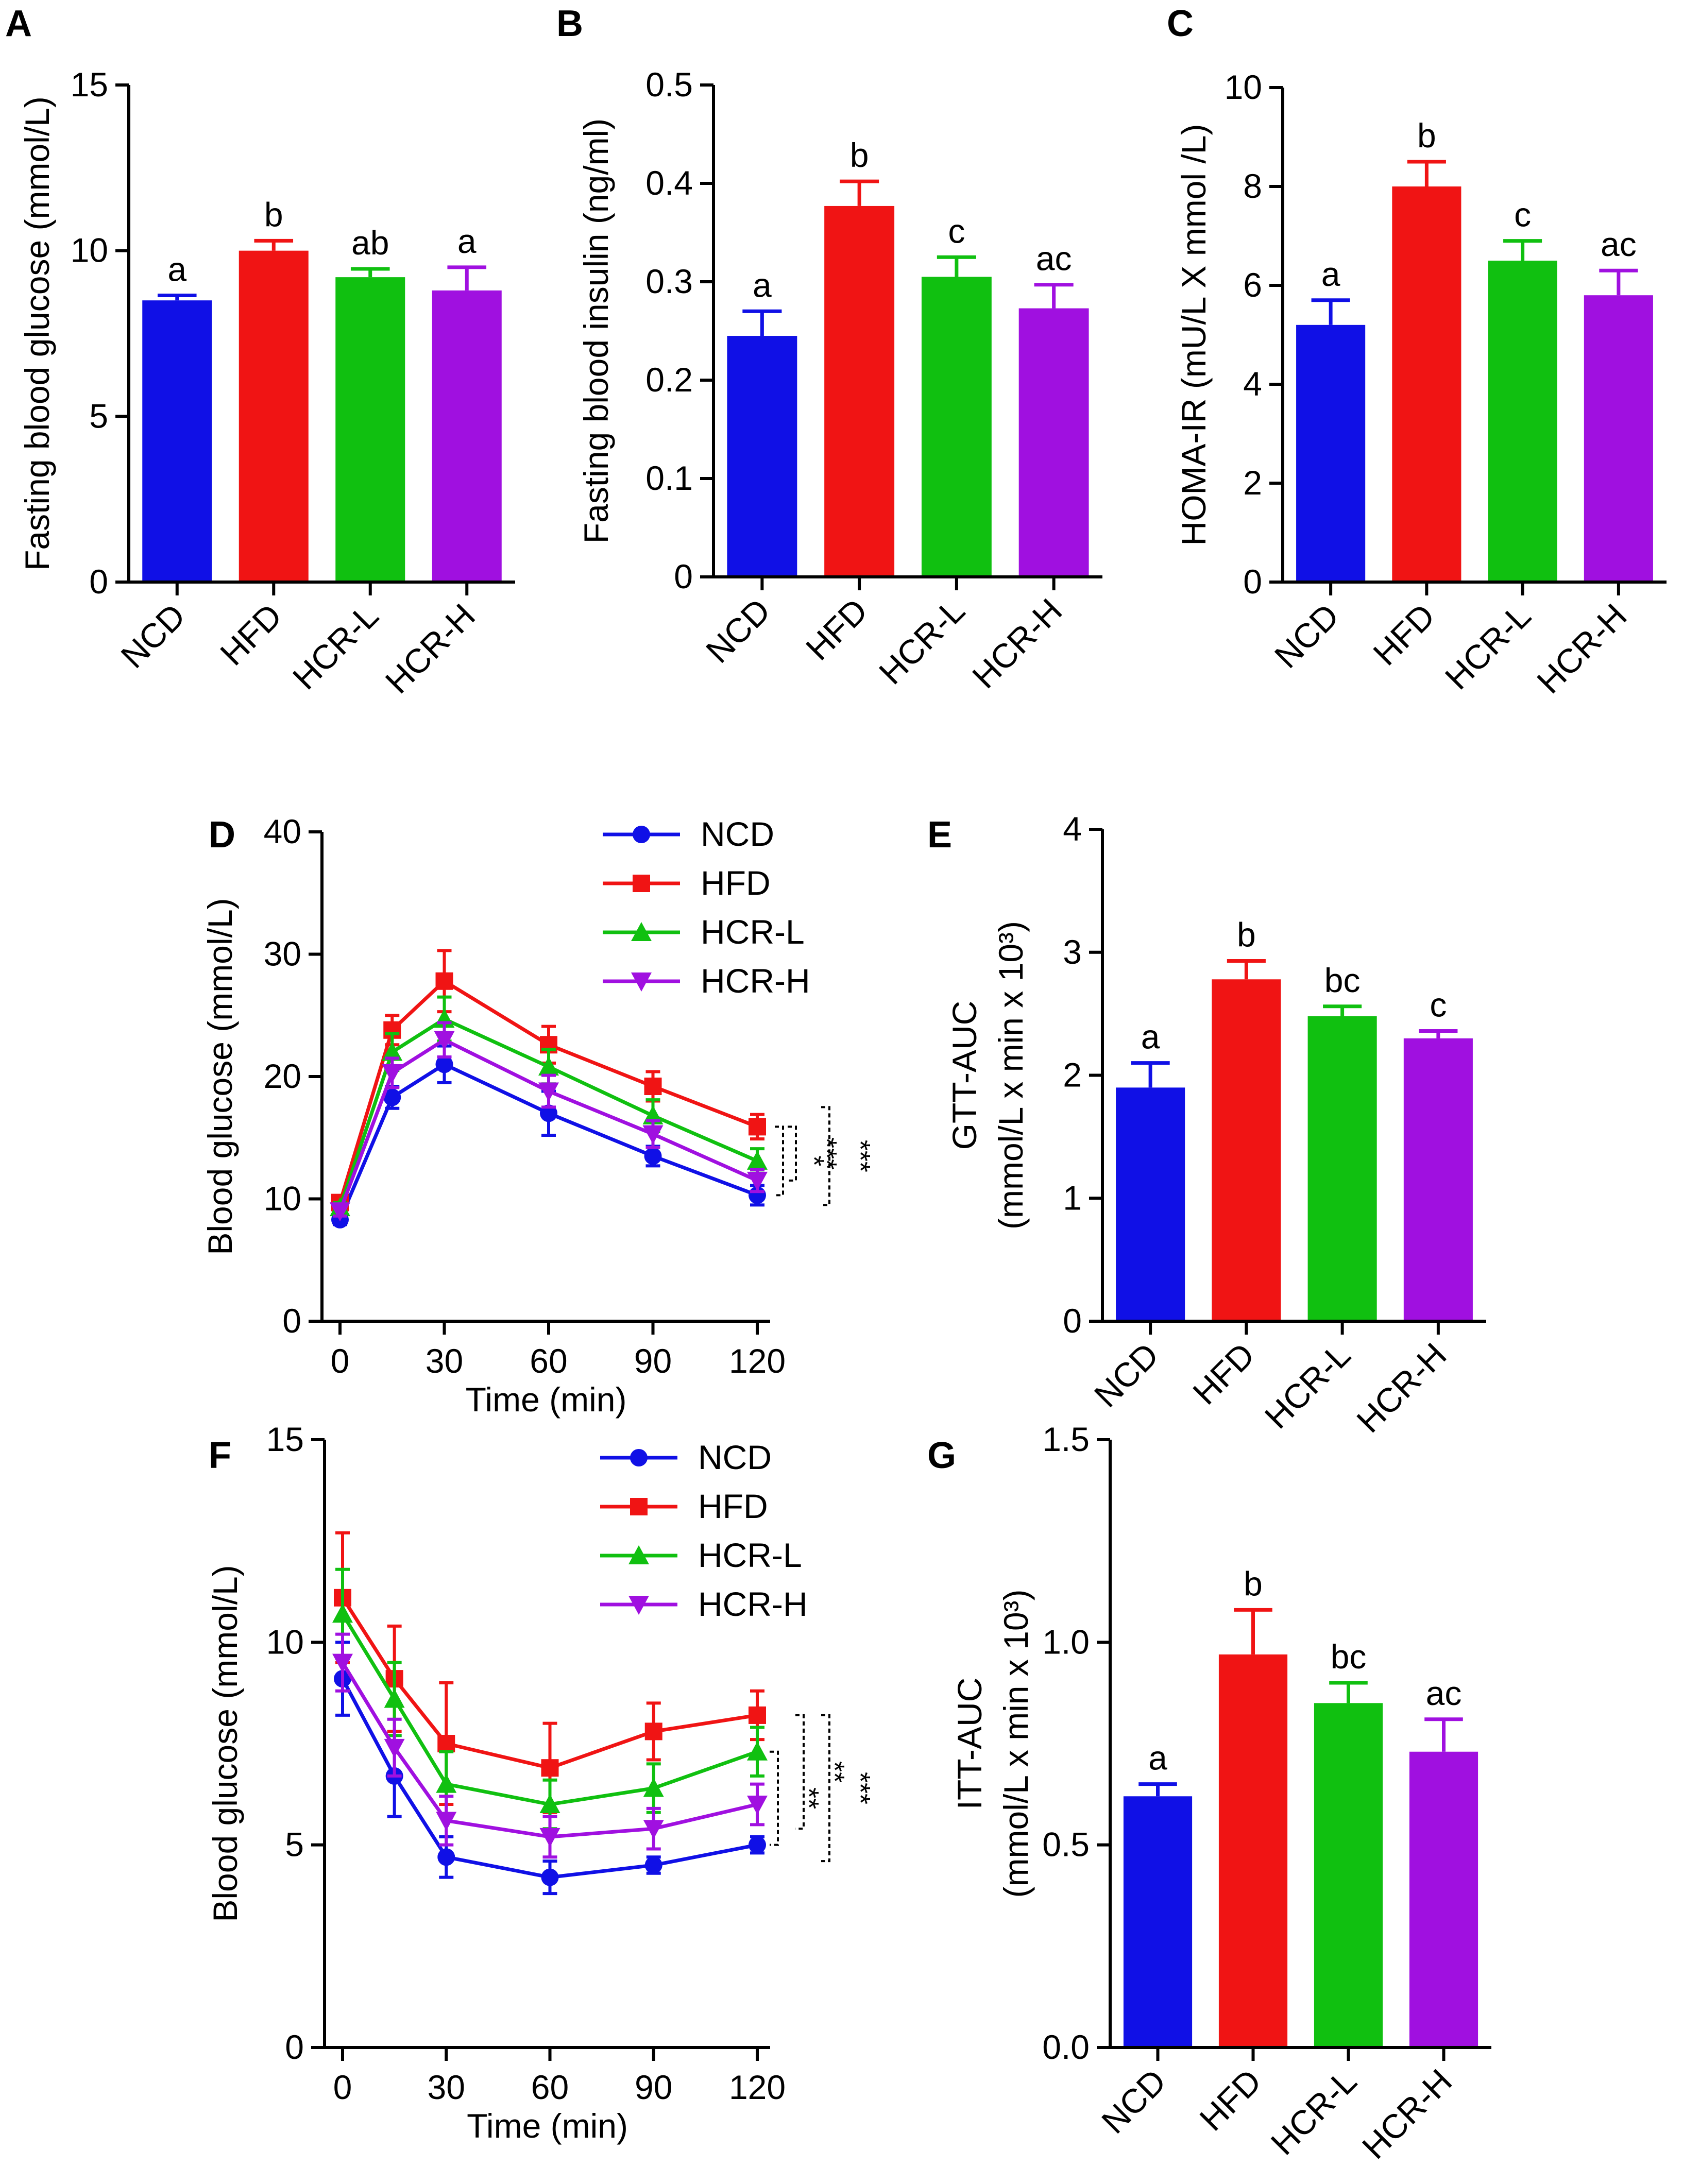 Image resolution: width=1683 pixels, height=2184 pixels. What do you see at coordinates (941, 1455) in the screenshot?
I see `panel-label: G` at bounding box center [941, 1455].